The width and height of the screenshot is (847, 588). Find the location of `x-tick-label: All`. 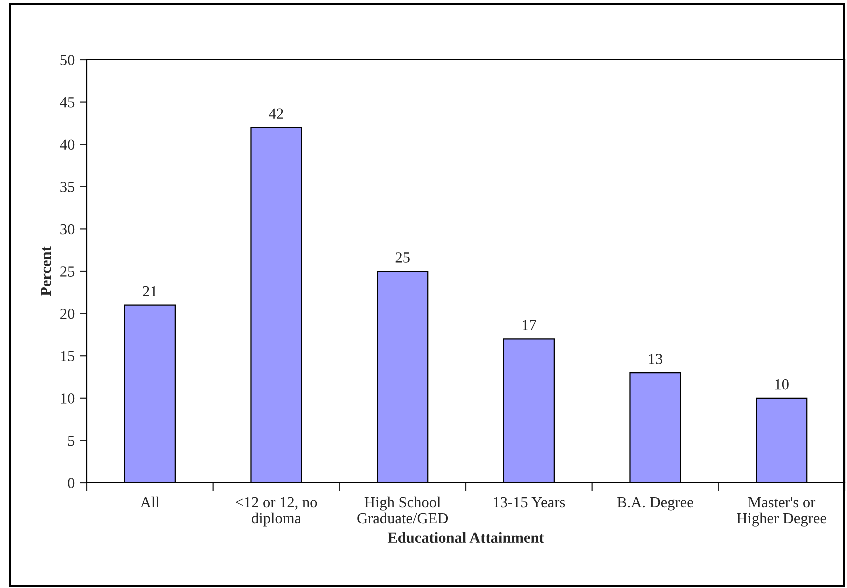

x-tick-label: All is located at coordinates (150, 502).